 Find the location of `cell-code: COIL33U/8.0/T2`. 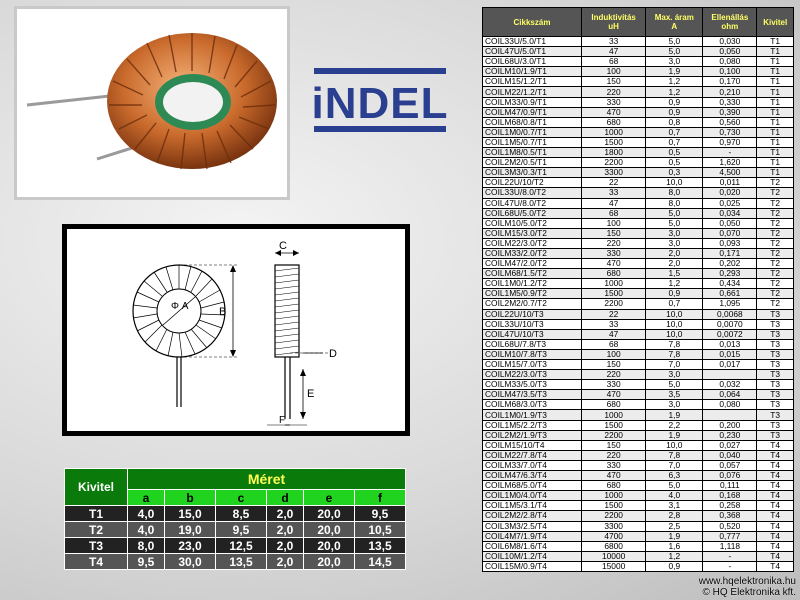

cell-code: COIL33U/8.0/T2 is located at coordinates (532, 193).